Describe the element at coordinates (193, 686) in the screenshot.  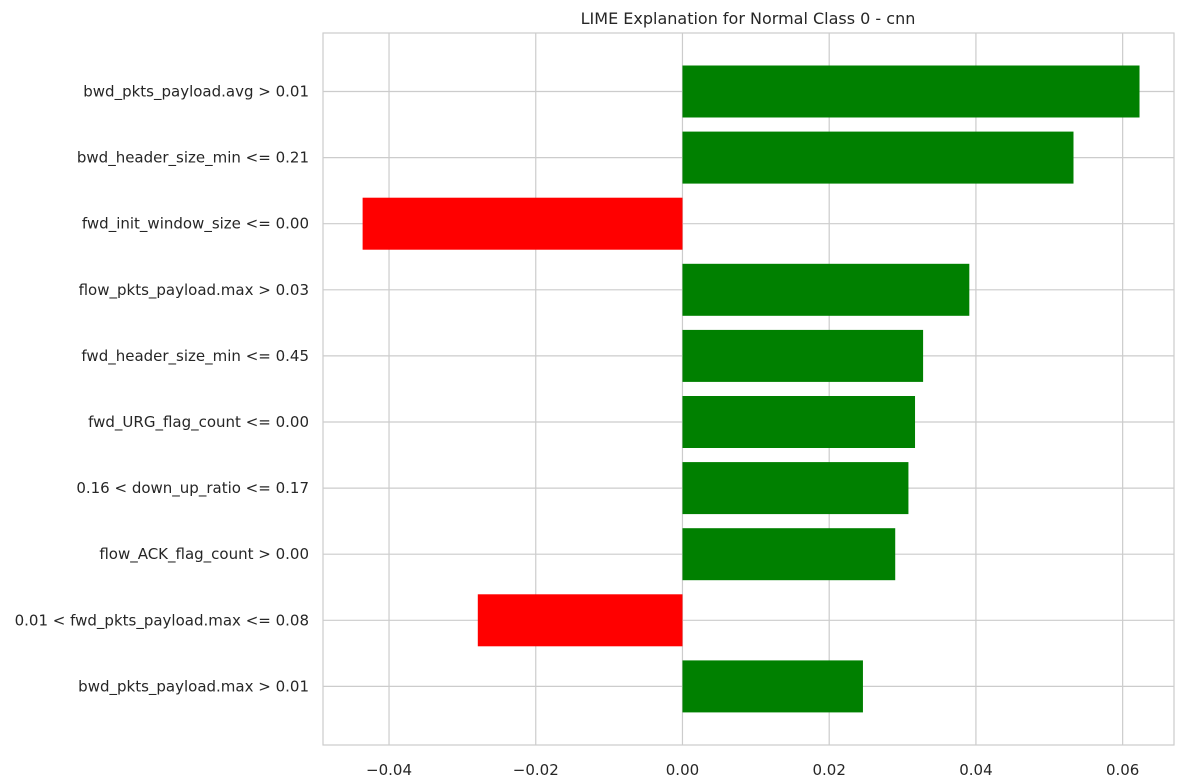
I see `y-category-label: bwd_pkts_payload.max > 0.01` at that location.